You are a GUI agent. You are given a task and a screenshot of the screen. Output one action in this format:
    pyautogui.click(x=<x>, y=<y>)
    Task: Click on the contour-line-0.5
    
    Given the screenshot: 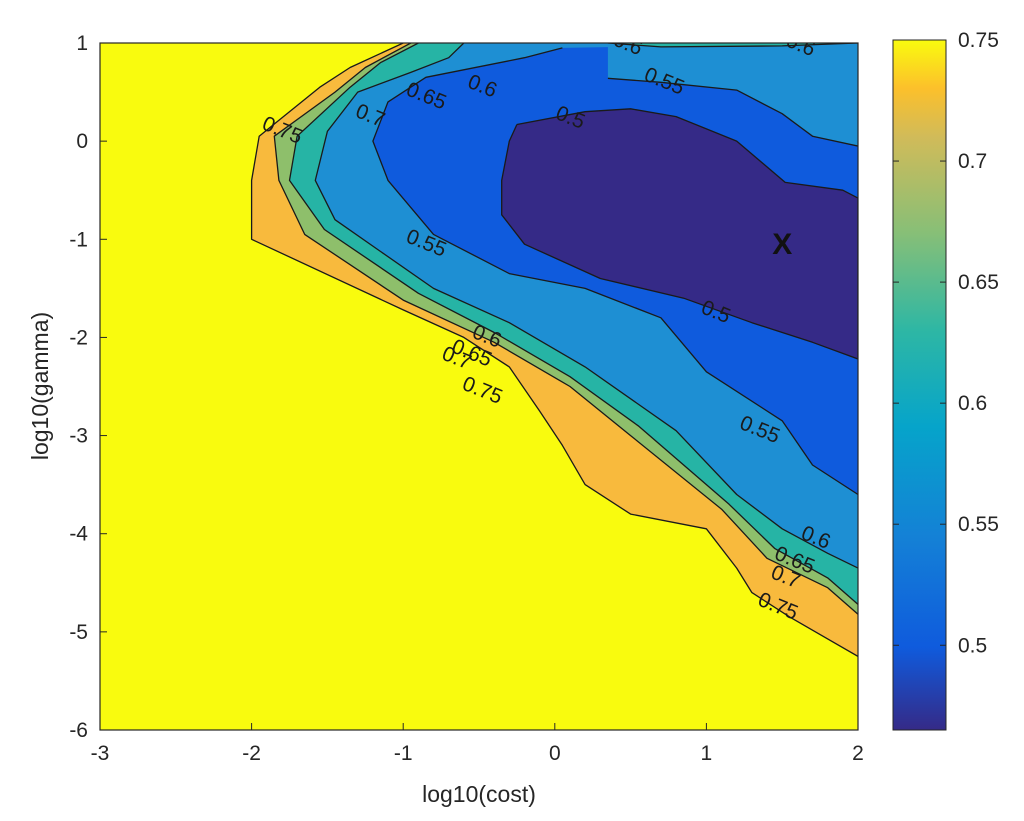 What is the action you would take?
    pyautogui.click(x=679, y=234)
    